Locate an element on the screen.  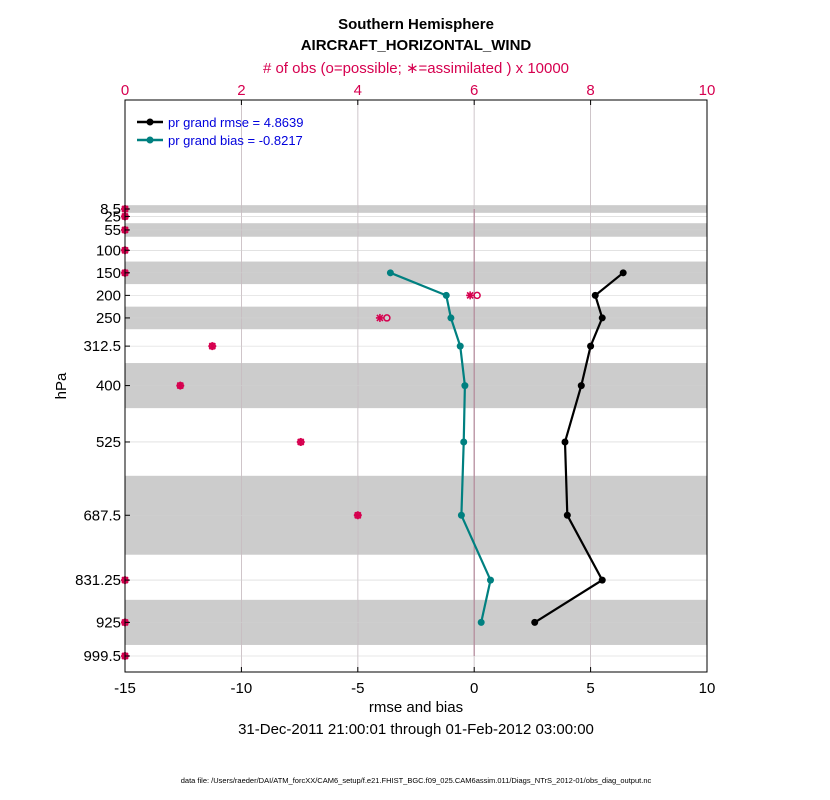
top-tick-label: 8 is located at coordinates (590, 90).